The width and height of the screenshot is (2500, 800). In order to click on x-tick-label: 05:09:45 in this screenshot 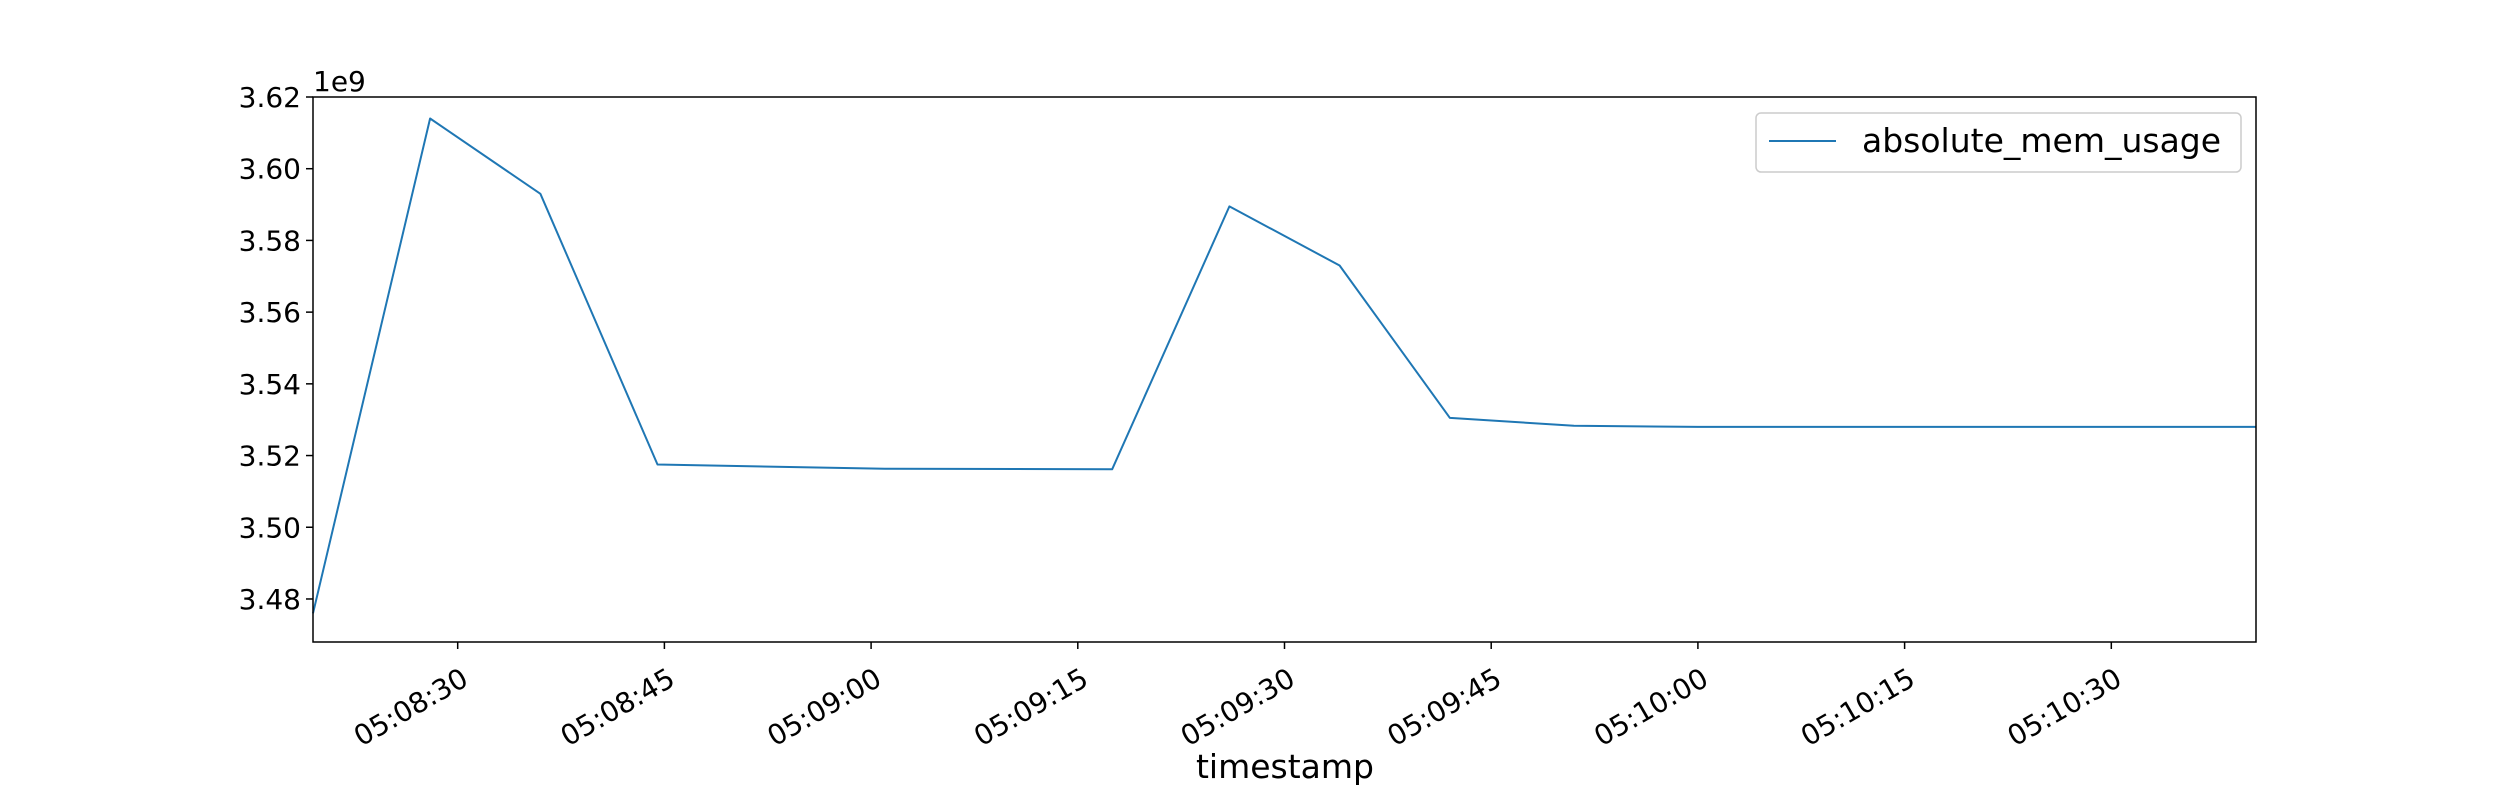, I will do `click(1444, 706)`.